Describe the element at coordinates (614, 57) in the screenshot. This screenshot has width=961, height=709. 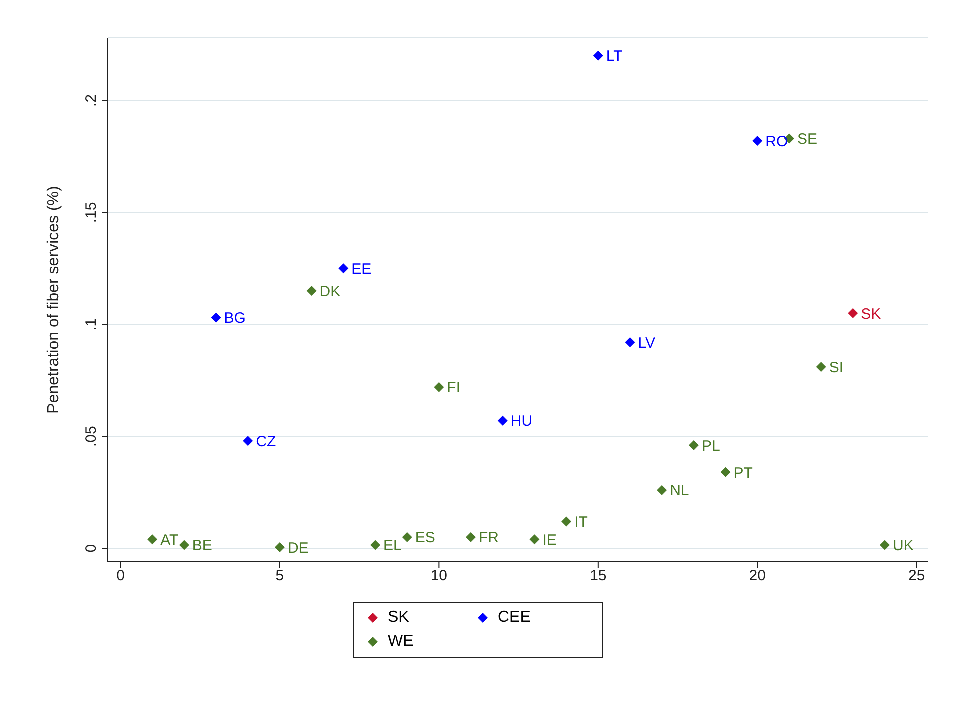
I see `annotation: LT` at that location.